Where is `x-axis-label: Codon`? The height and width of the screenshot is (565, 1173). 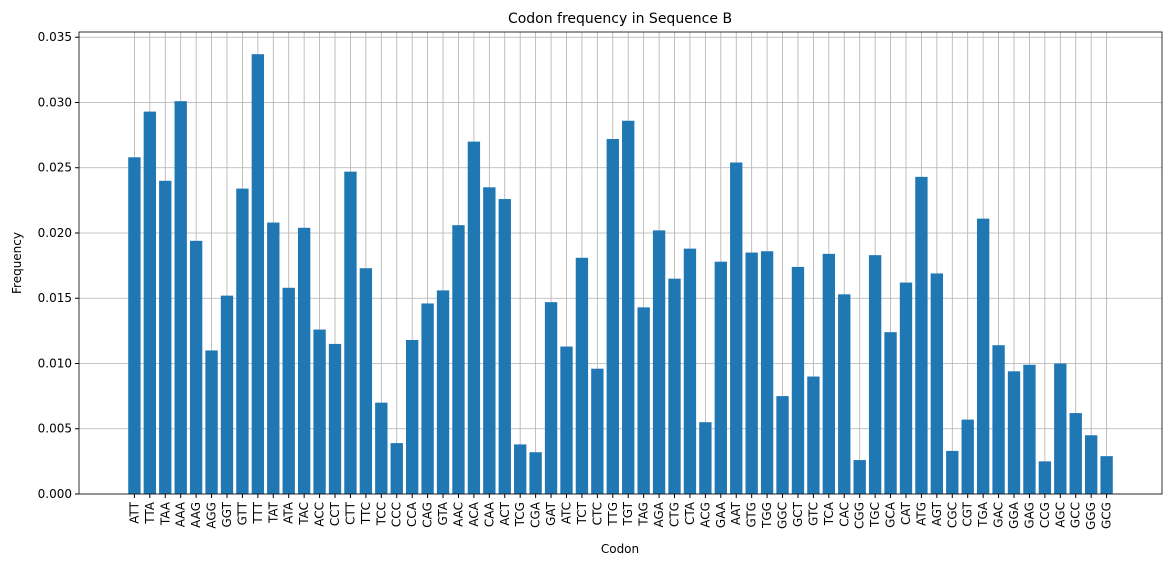 x-axis-label: Codon is located at coordinates (620, 549).